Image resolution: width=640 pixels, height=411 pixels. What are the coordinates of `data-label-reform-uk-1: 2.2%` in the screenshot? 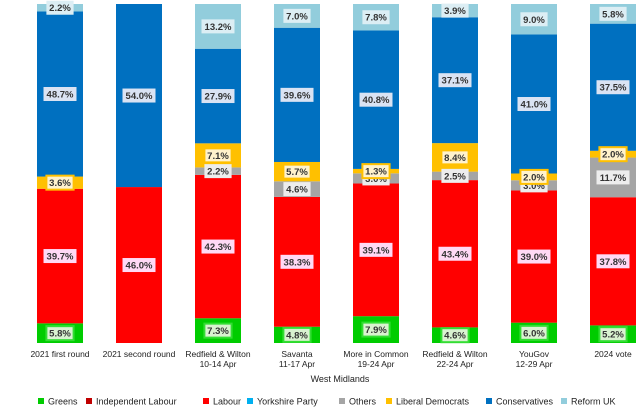 It's located at (60, 7).